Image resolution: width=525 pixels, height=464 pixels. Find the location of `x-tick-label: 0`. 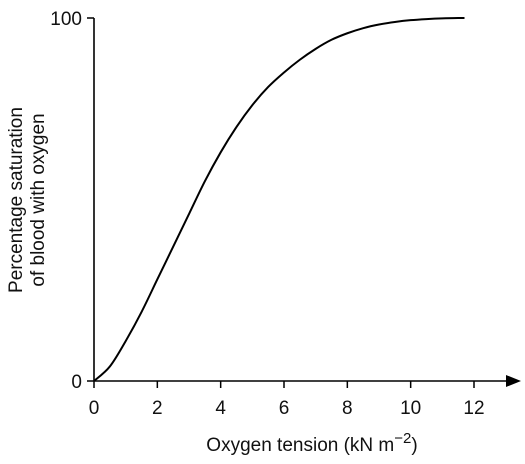

x-tick-label: 0 is located at coordinates (94, 408).